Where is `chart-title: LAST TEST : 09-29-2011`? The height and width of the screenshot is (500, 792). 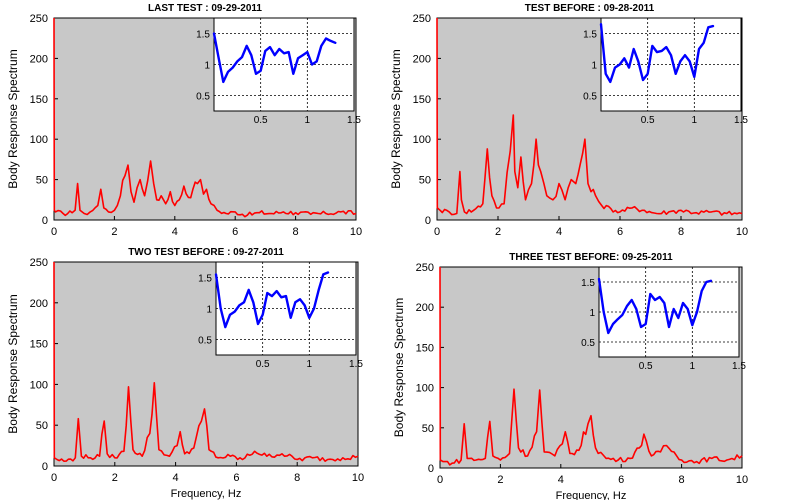 chart-title: LAST TEST : 09-29-2011 is located at coordinates (205, 8).